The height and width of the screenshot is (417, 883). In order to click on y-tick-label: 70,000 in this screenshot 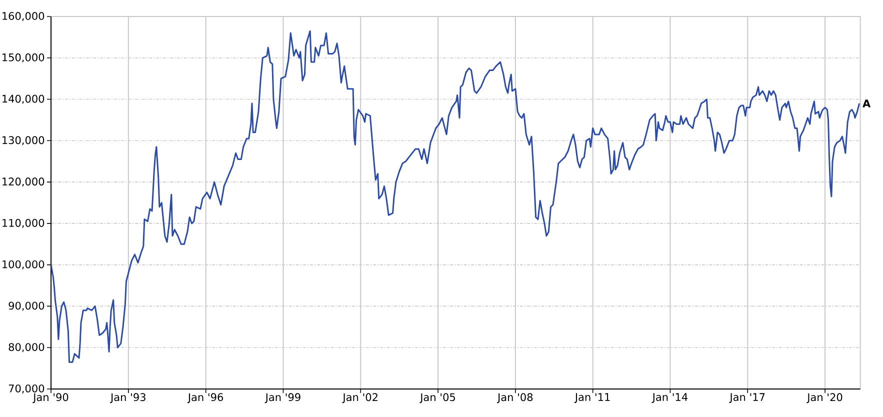, I will do `click(26, 389)`.